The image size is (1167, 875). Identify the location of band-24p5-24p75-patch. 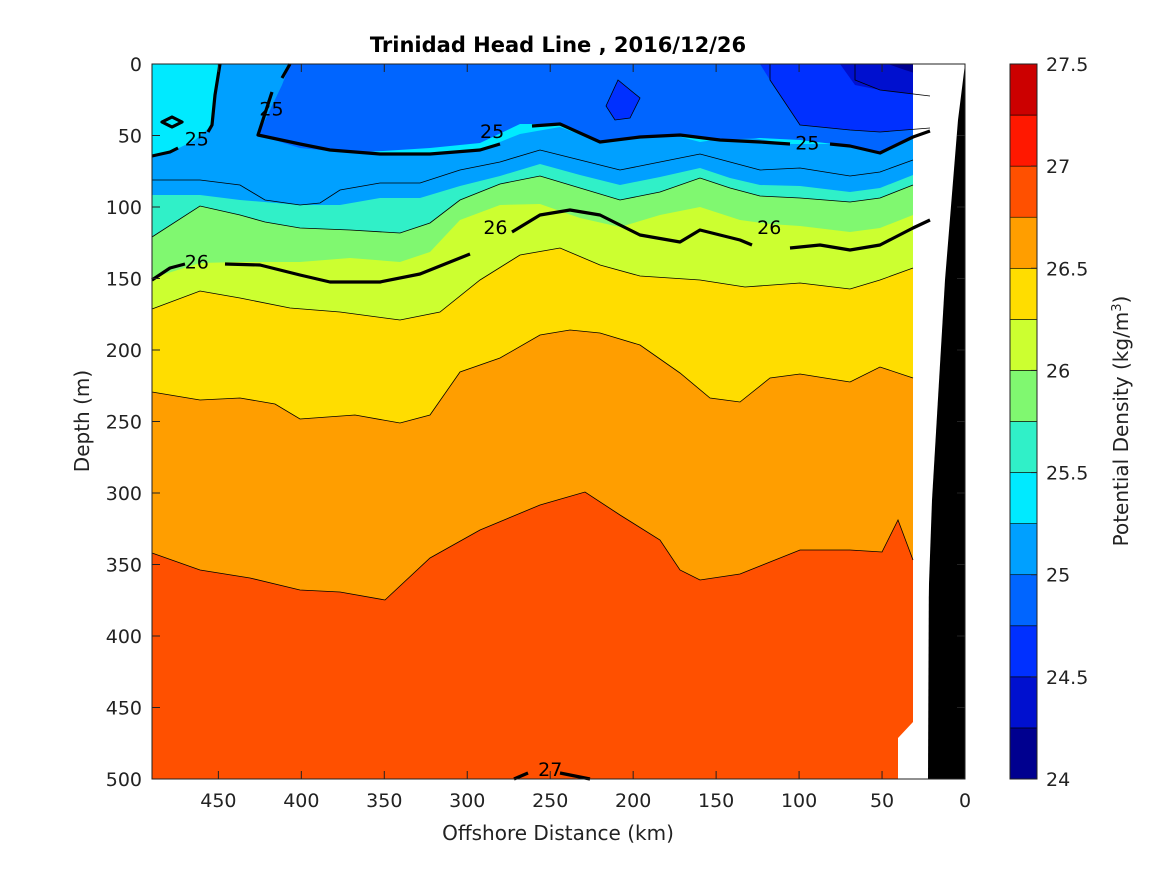
(623, 100).